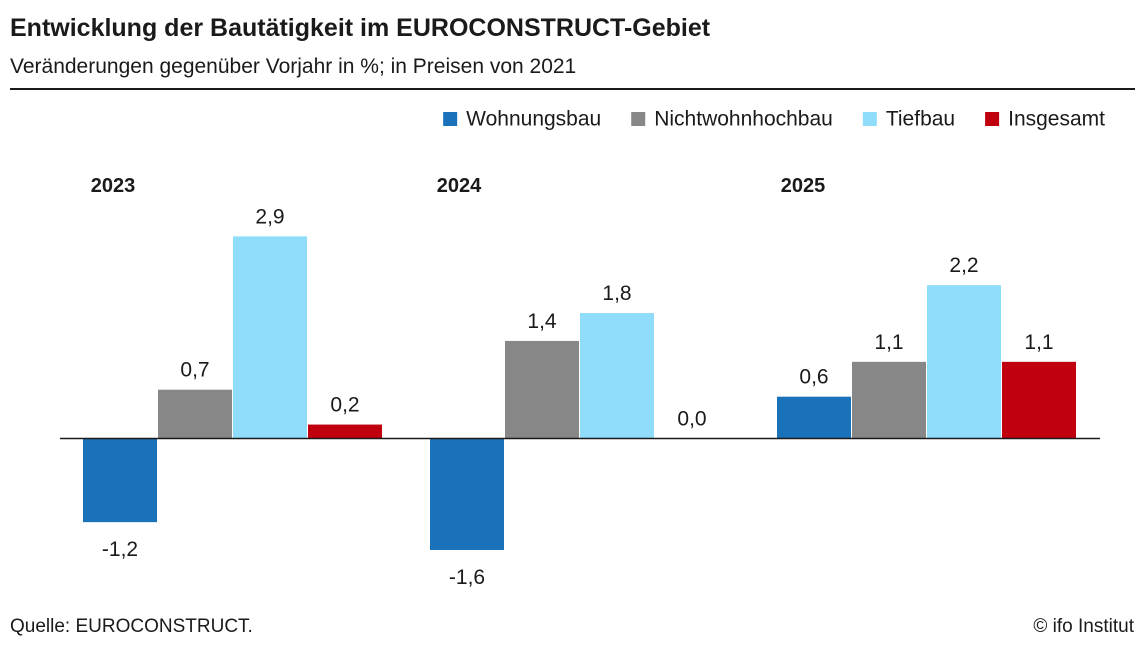 The width and height of the screenshot is (1144, 653). What do you see at coordinates (889, 400) in the screenshot?
I see `bar-2025-nichtwohnhochbau` at bounding box center [889, 400].